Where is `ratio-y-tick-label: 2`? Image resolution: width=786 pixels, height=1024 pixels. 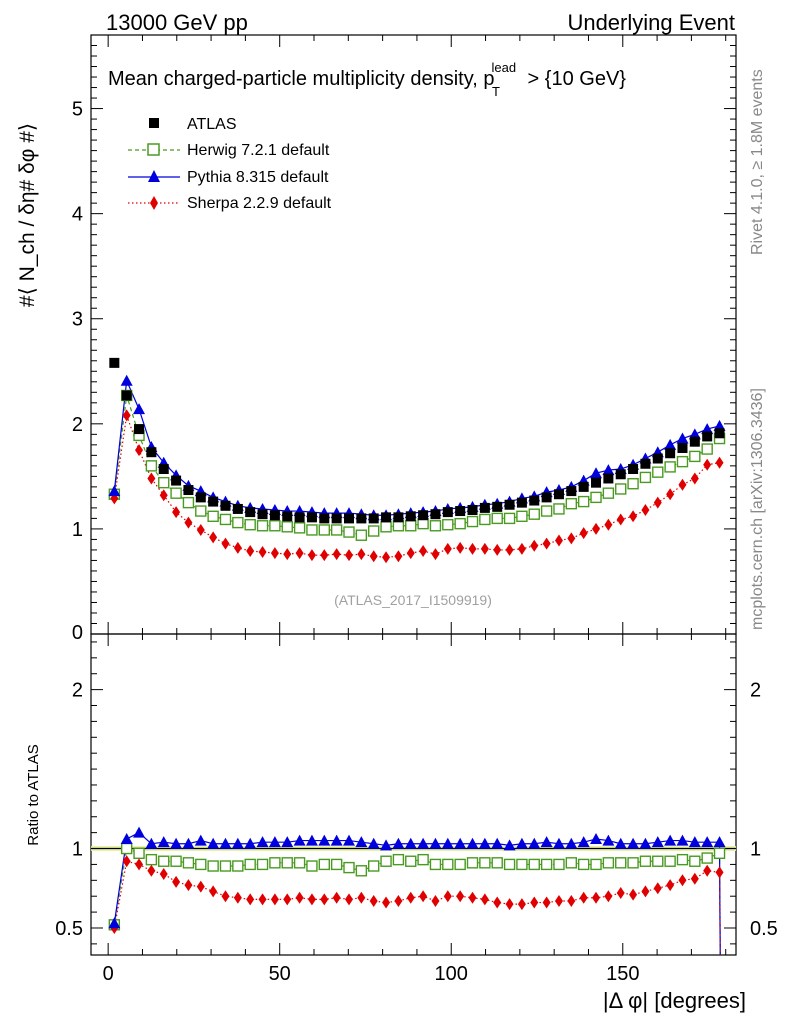 ratio-y-tick-label: 2 is located at coordinates (77, 691).